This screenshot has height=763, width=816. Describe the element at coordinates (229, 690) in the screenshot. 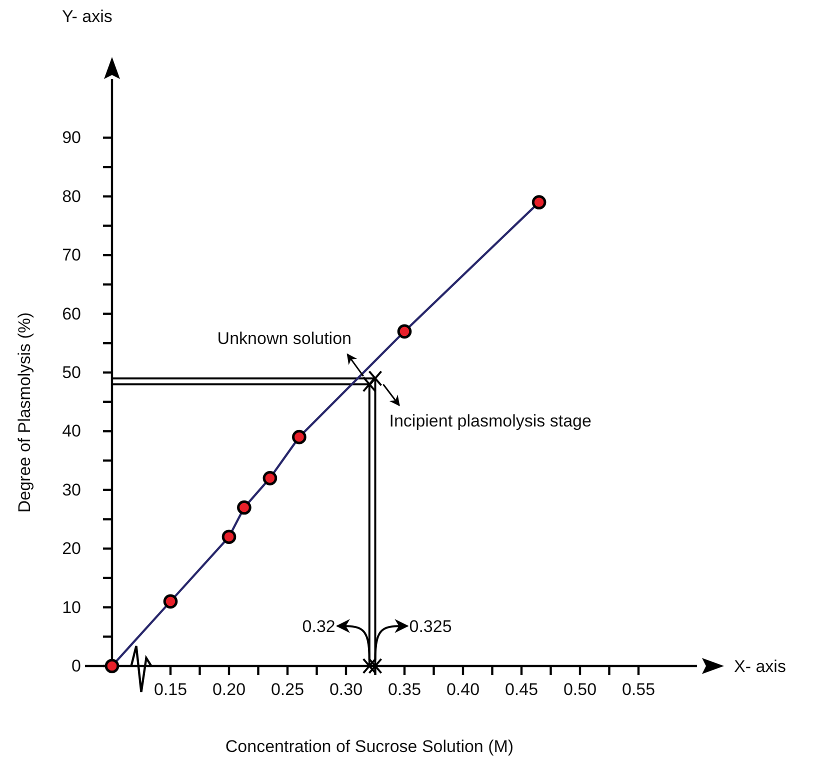

I see `x-tick-label: 0.20` at that location.